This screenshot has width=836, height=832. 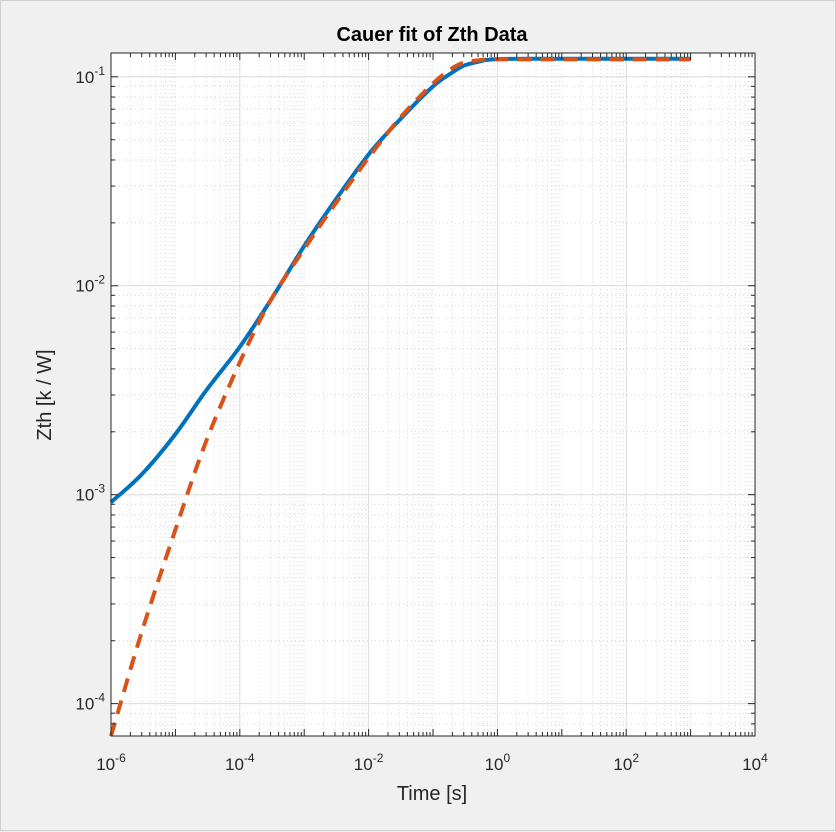 I want to click on y-axis-label: Zth [k / W], so click(x=45, y=394).